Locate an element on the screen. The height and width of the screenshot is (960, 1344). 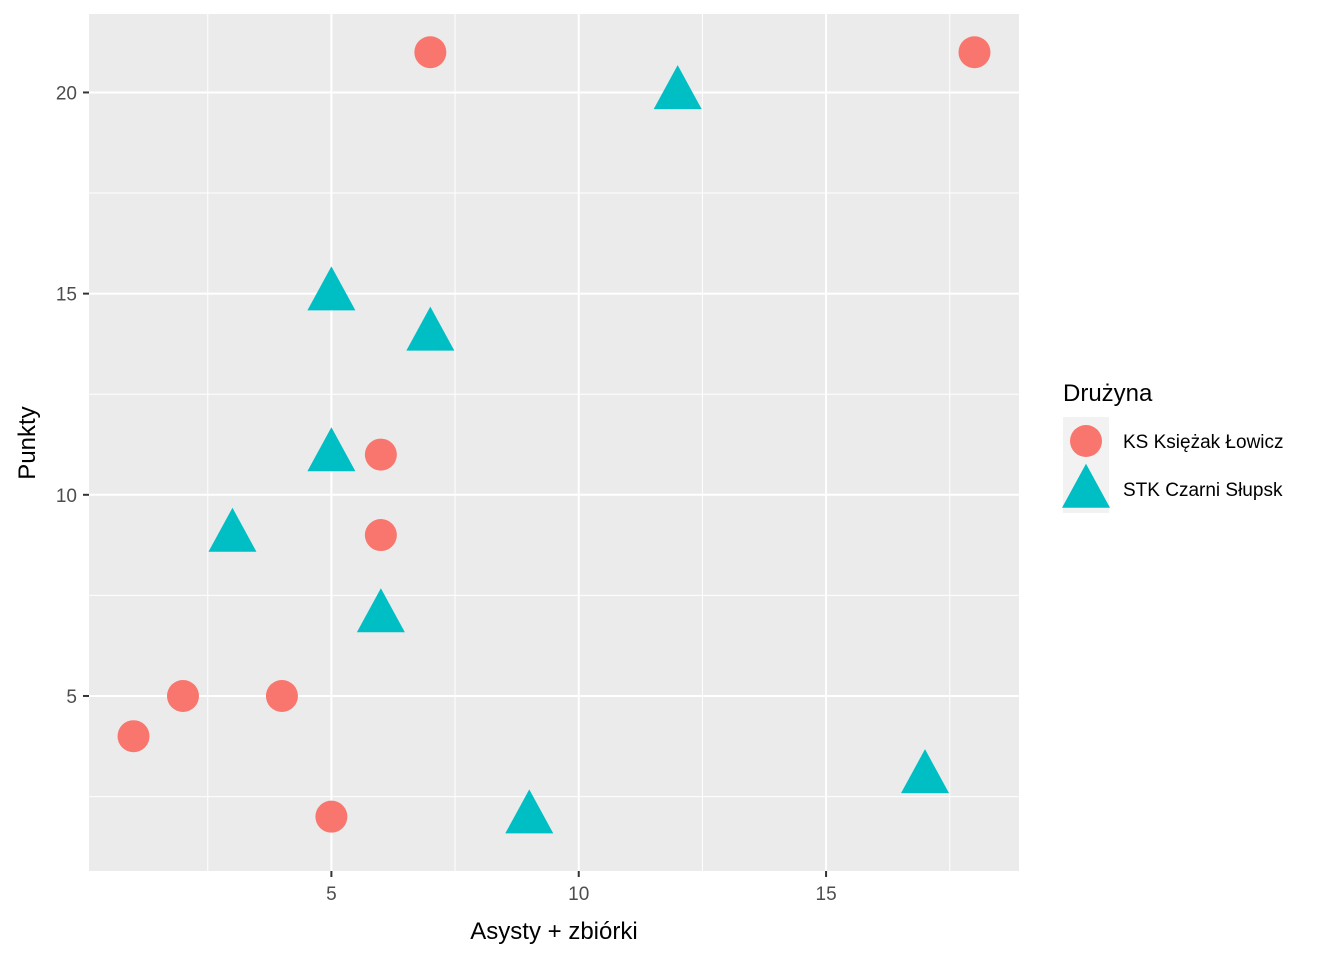
y-tick-label: 5 is located at coordinates (71, 697).